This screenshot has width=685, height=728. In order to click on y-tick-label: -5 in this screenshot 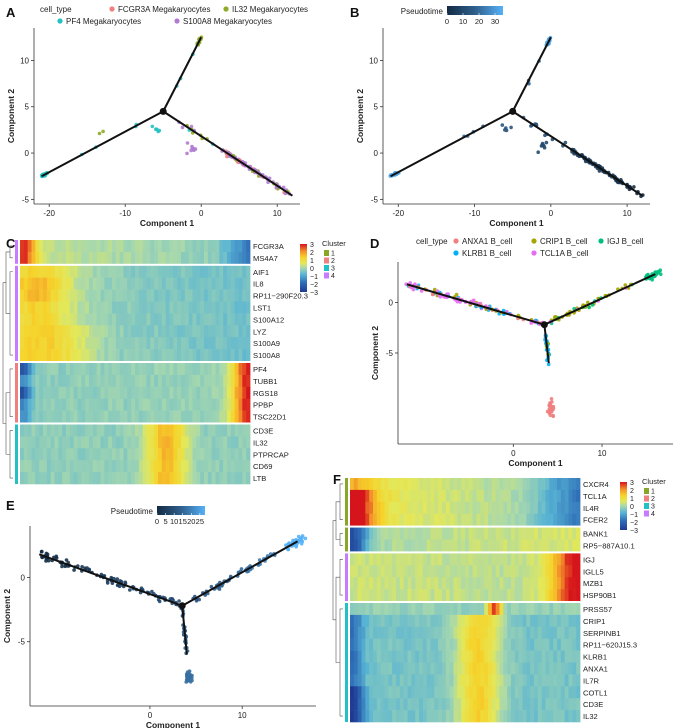, I will do `click(22, 642)`.